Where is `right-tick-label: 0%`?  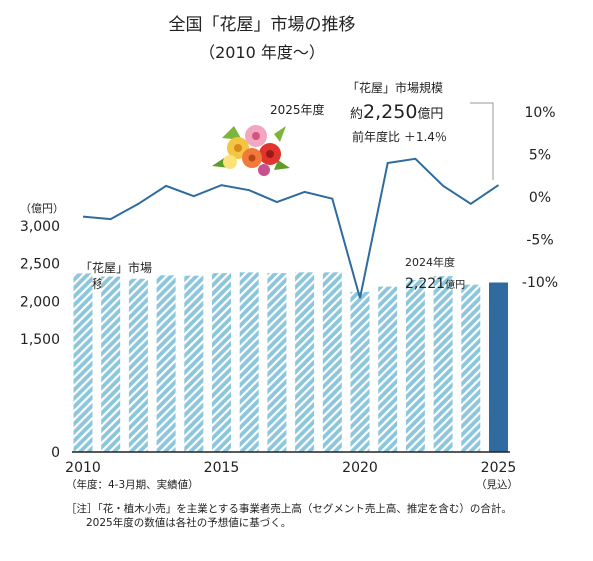
right-tick-label: 0% is located at coordinates (540, 198).